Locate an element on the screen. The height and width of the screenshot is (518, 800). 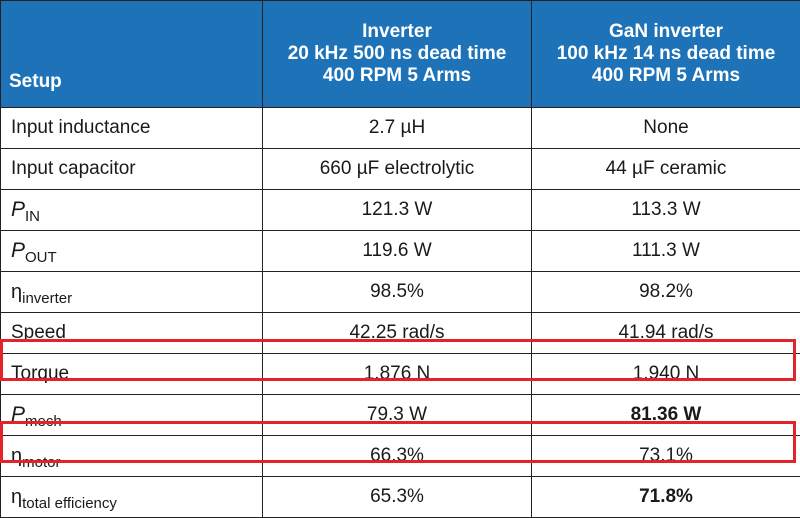
row-value-inverter: 1.876 N is located at coordinates (397, 374).